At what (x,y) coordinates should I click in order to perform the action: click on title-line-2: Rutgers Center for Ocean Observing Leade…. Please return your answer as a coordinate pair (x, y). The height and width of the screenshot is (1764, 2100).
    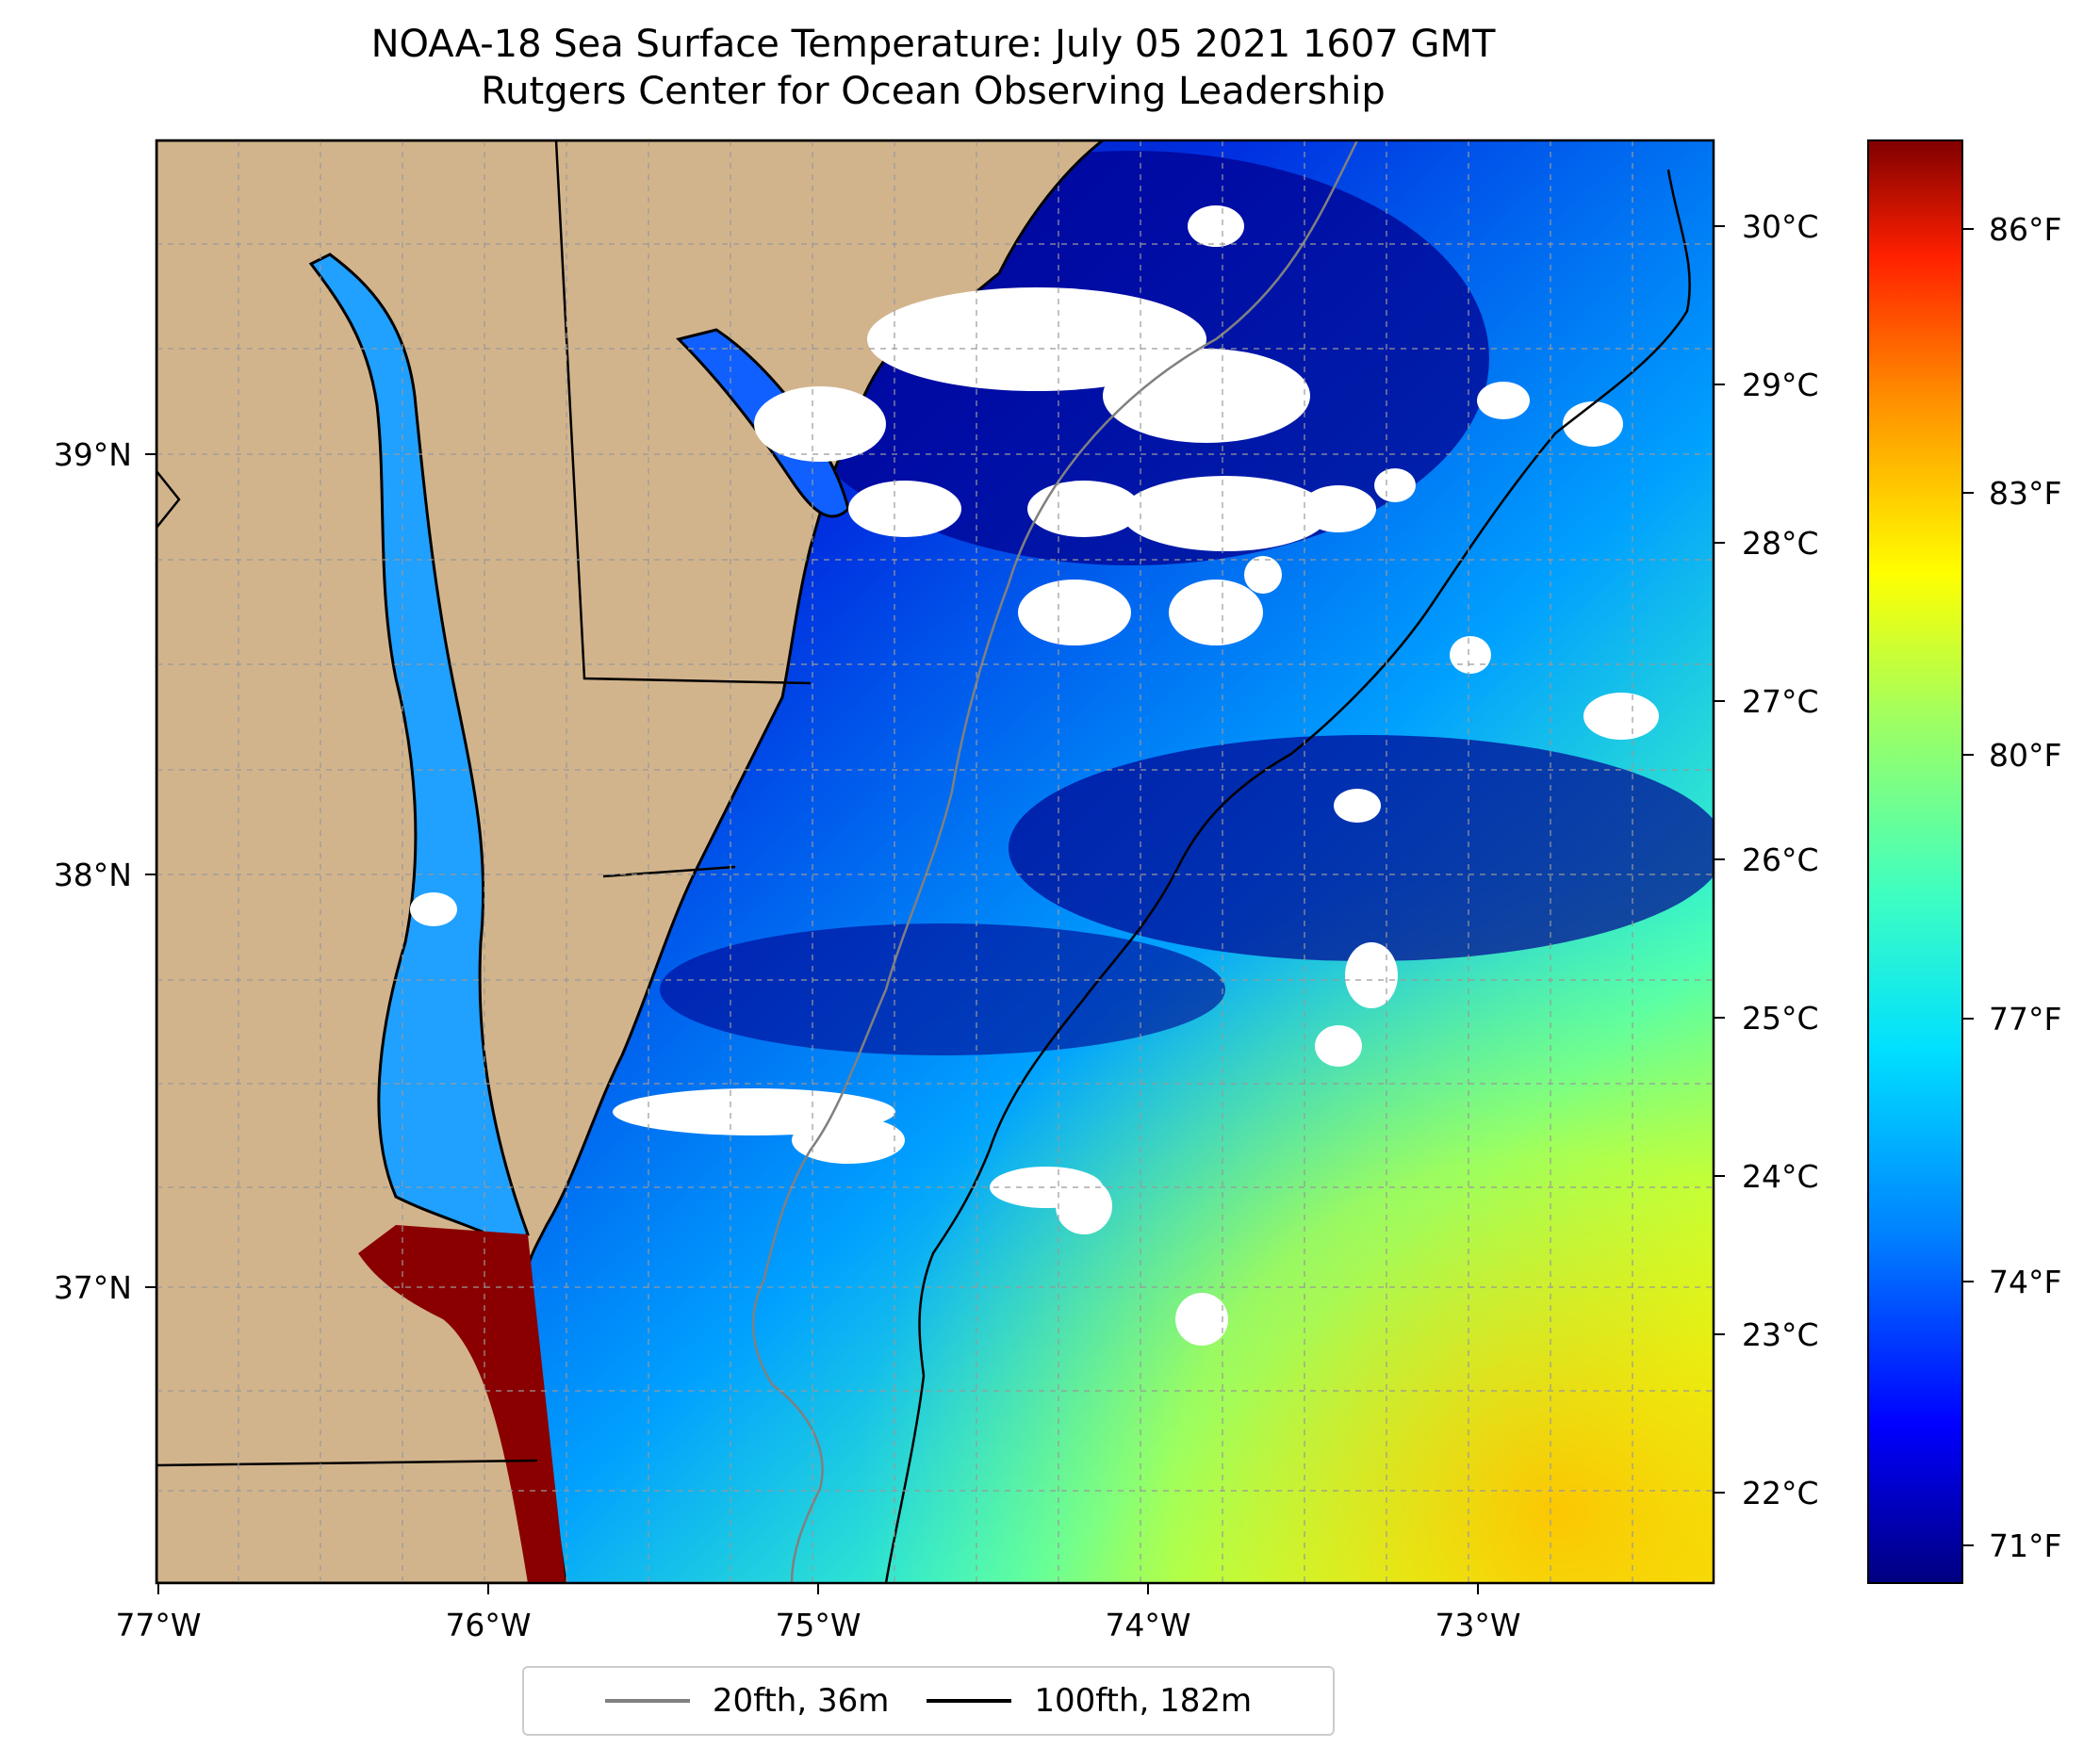
    Looking at the image, I should click on (933, 91).